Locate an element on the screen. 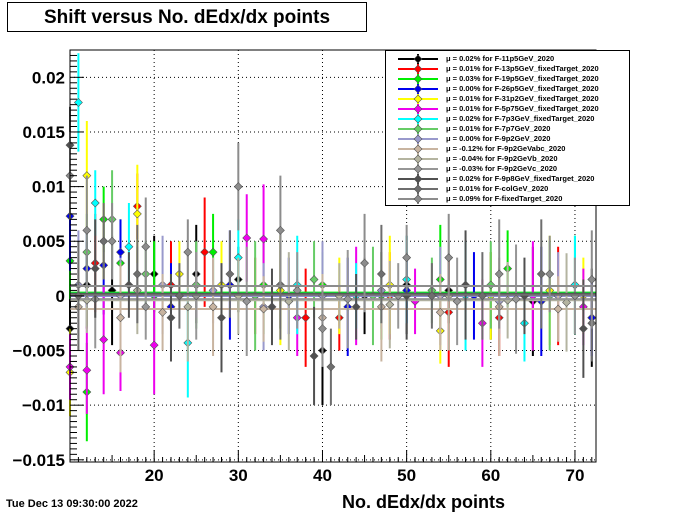 The width and height of the screenshot is (700, 514). legend-entry: μ = -0.12% for F-9p2GeVabc_2020 is located at coordinates (507, 149).